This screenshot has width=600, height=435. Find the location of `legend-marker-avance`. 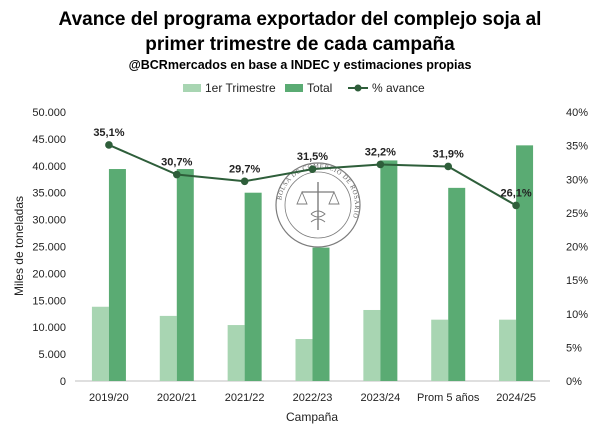

legend-marker-avance is located at coordinates (358, 88).